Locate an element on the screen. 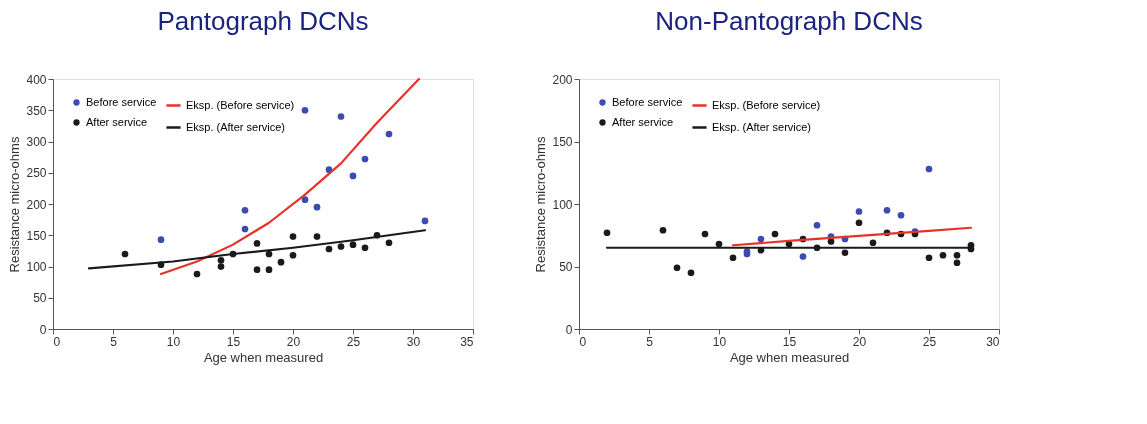 The height and width of the screenshot is (424, 1147). x-tick-label: 35 is located at coordinates (467, 341).